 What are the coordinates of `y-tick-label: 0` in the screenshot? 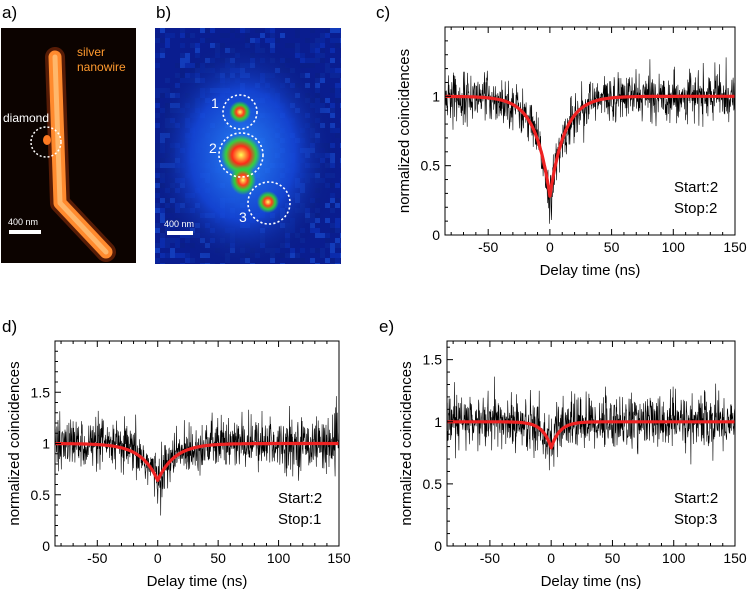 It's located at (438, 546).